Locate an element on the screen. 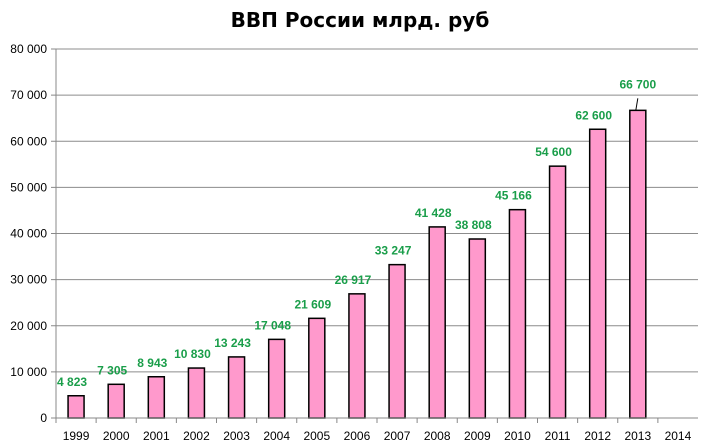 Image resolution: width=720 pixels, height=444 pixels. x-tick-label: 2013 is located at coordinates (637, 436).